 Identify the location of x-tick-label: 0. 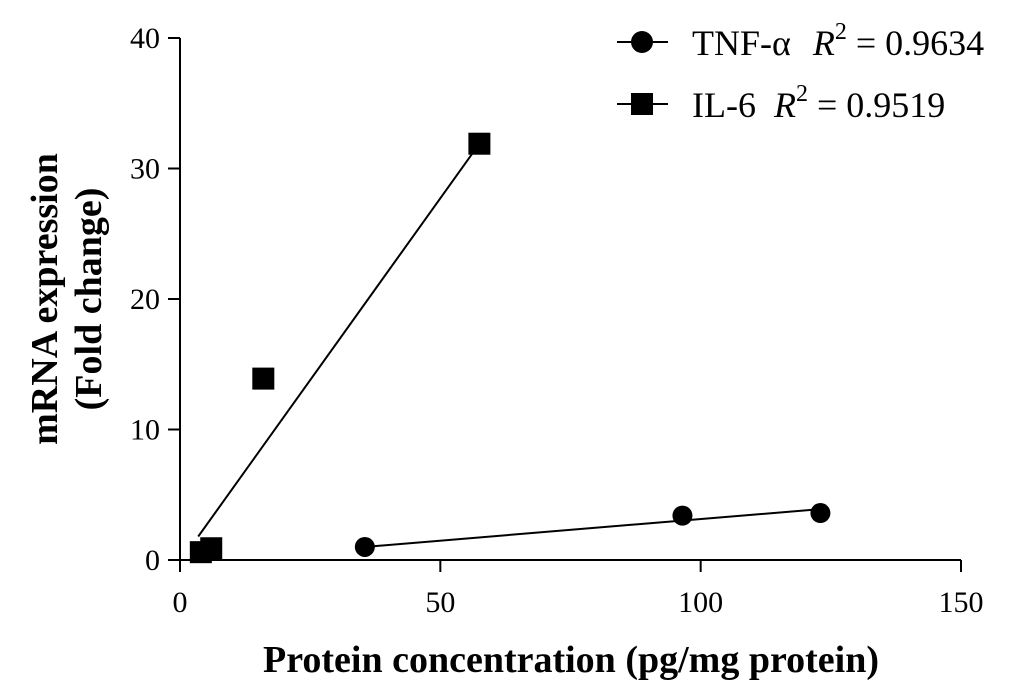
(180, 602).